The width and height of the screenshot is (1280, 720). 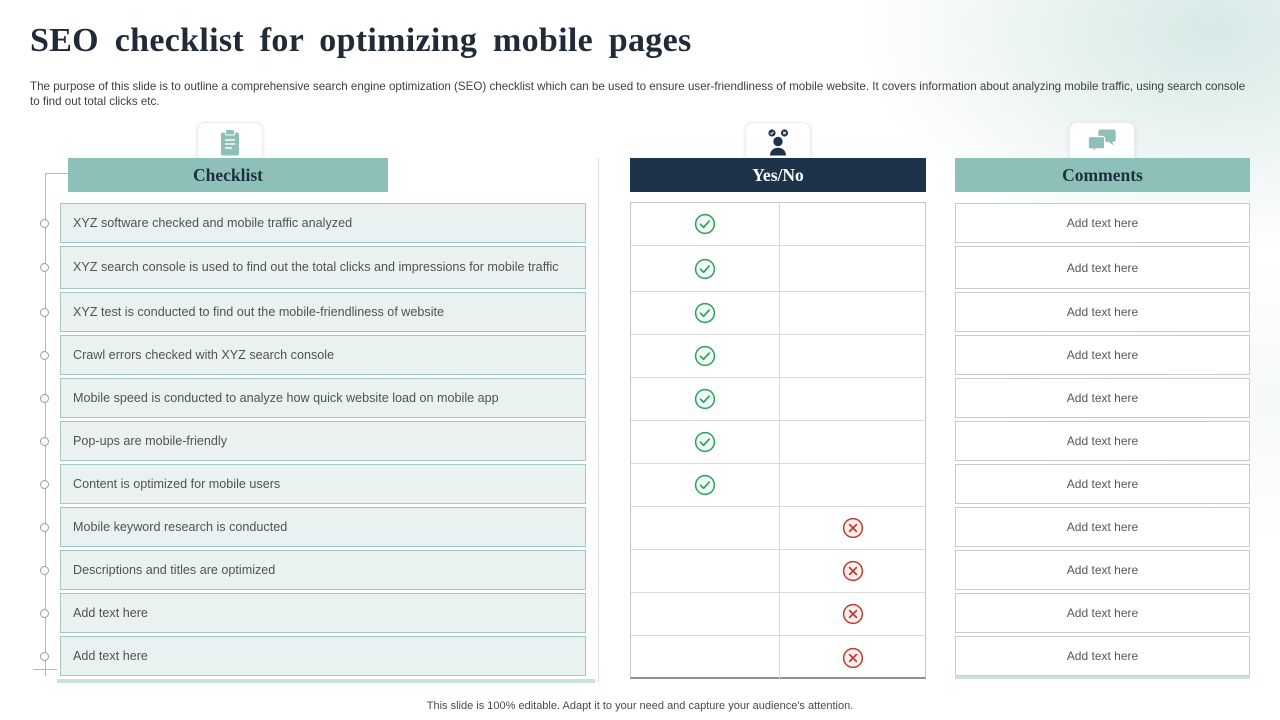 What do you see at coordinates (45, 669) in the screenshot?
I see `timeline-end-cap` at bounding box center [45, 669].